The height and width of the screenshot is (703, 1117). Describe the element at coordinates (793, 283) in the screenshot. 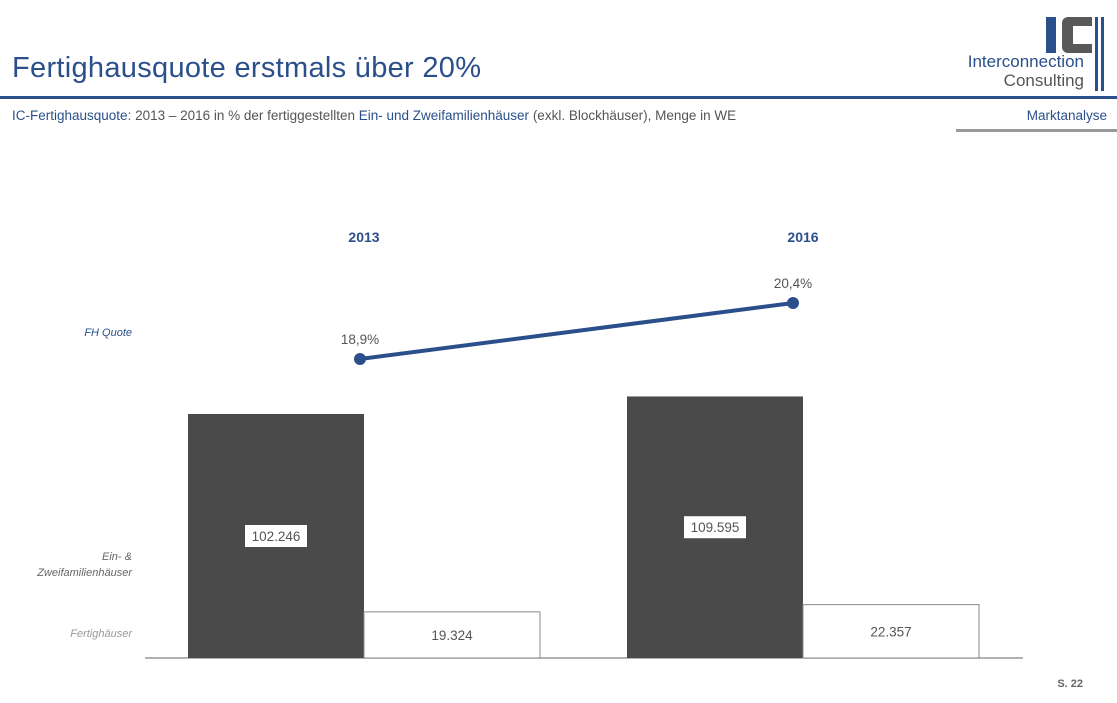

I see `quote-value-2016: 20,4%` at that location.